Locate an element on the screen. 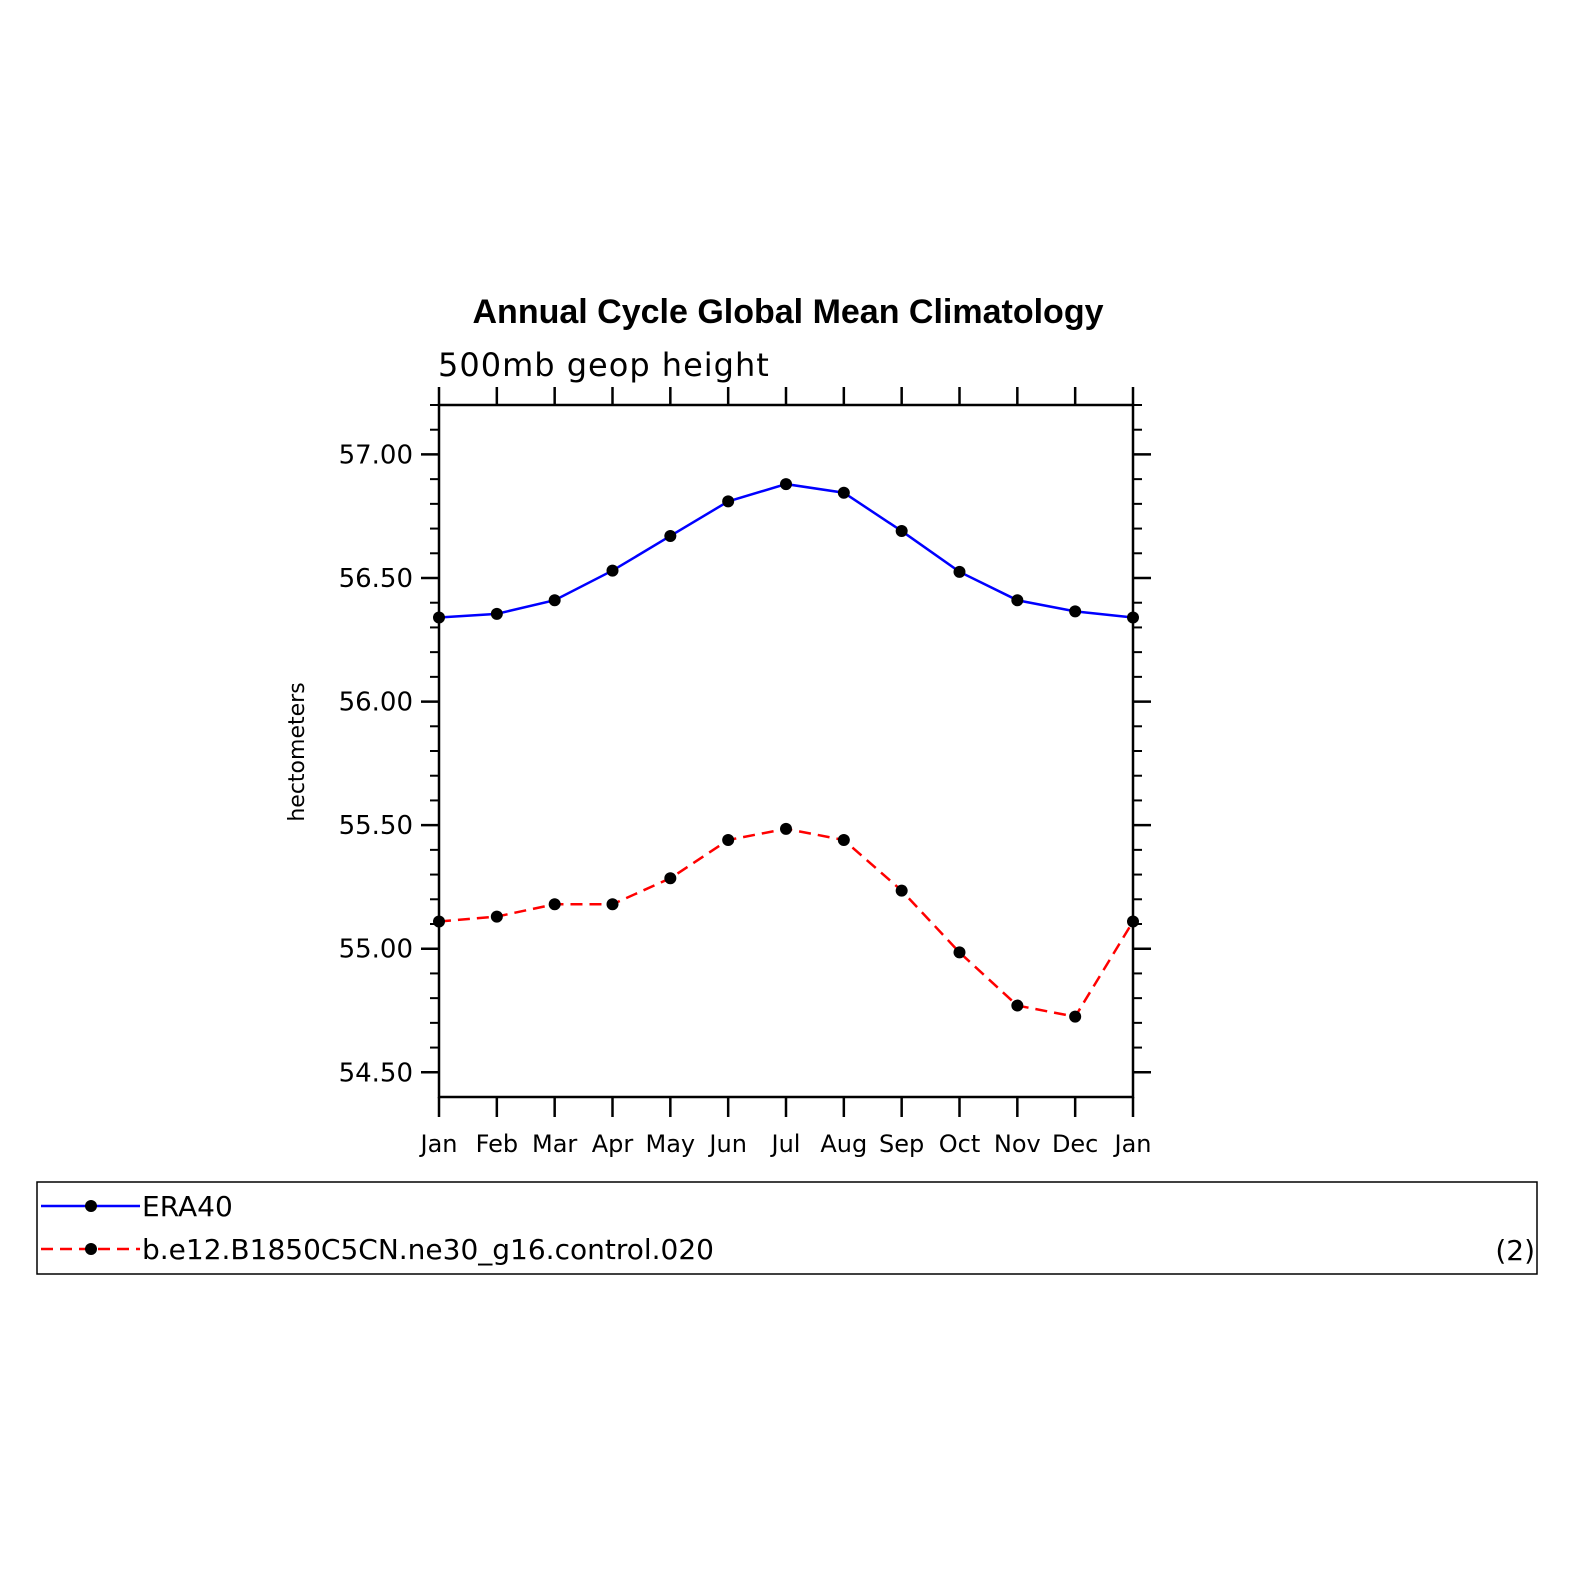 This screenshot has width=1575, height=1575. y-tick-label: 56.50 is located at coordinates (376, 579).